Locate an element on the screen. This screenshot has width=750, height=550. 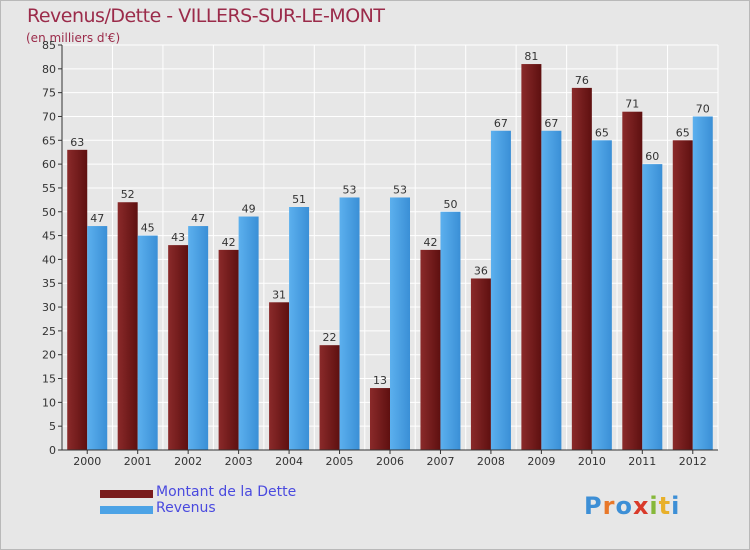
legend-swatch-revenus is located at coordinates (126, 510).